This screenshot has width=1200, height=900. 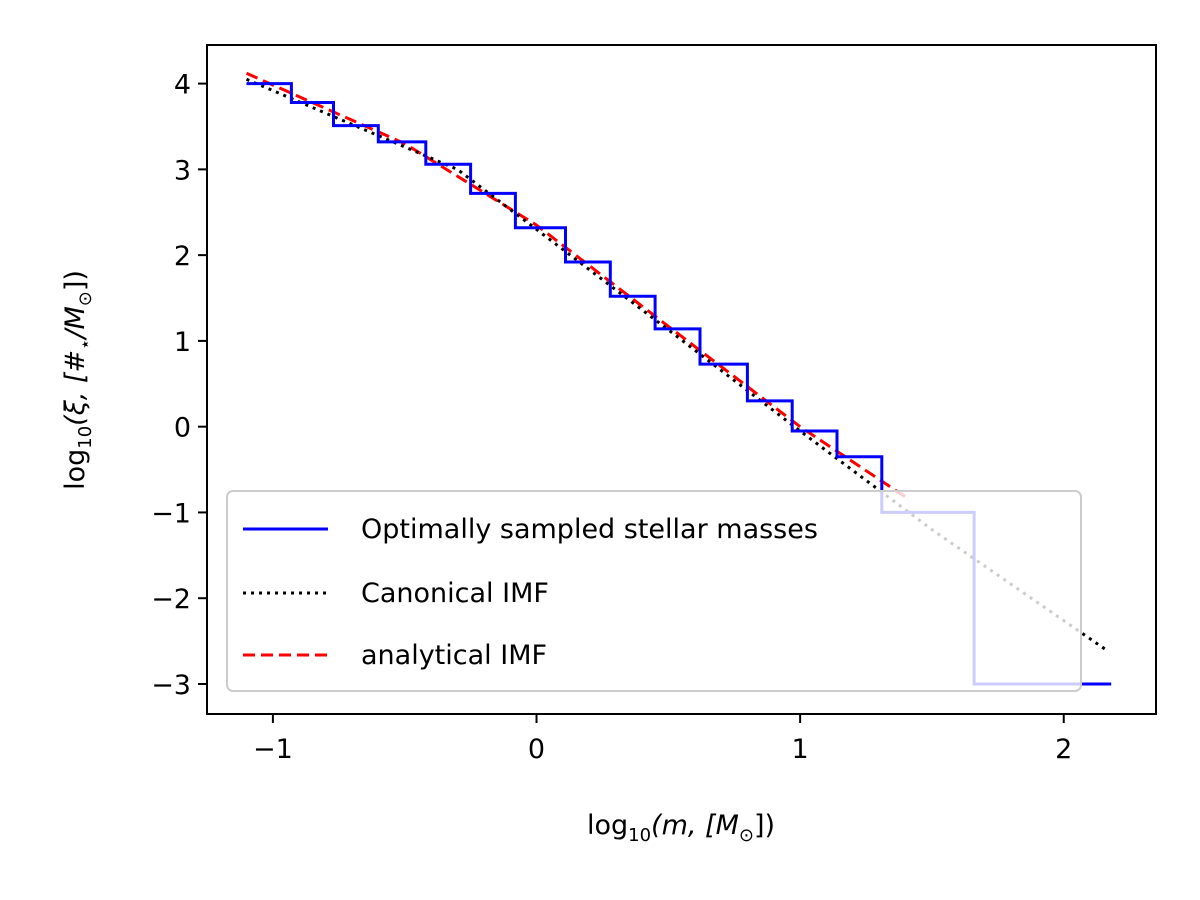 What do you see at coordinates (662, 739) in the screenshot?
I see `x-axis: −1 0 1 2` at bounding box center [662, 739].